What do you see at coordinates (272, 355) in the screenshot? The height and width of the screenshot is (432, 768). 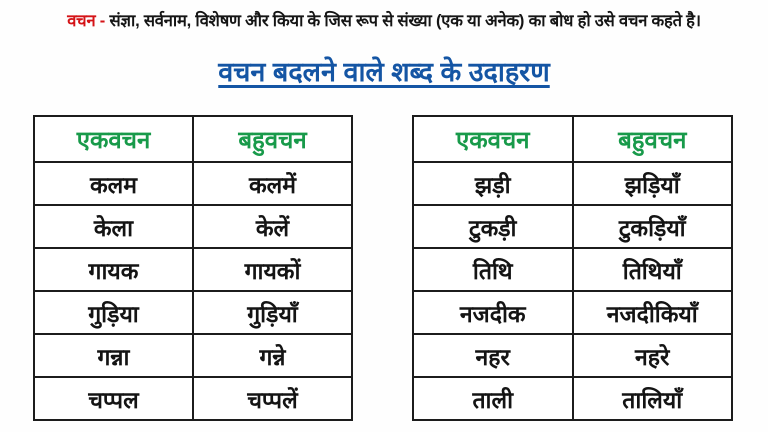 I see `plural-word: गन्ने` at bounding box center [272, 355].